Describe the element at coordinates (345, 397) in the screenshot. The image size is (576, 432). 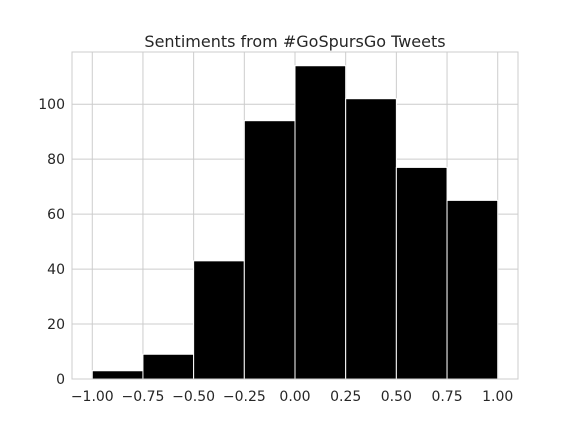
I see `x-tick-label: 0.25` at that location.